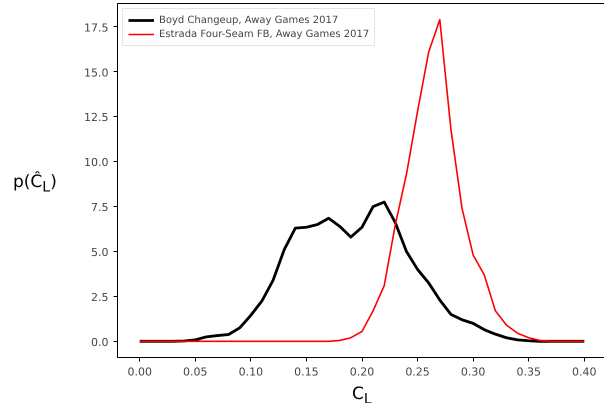 This screenshot has width=604, height=403. I want to click on x-tick-label: 0.35, so click(528, 372).